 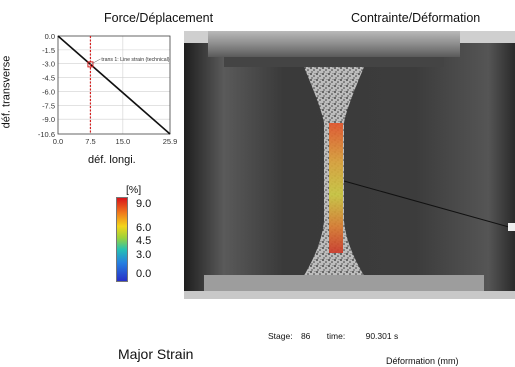 I want to click on deformation-title: Déformation (mm), so click(x=422, y=361).